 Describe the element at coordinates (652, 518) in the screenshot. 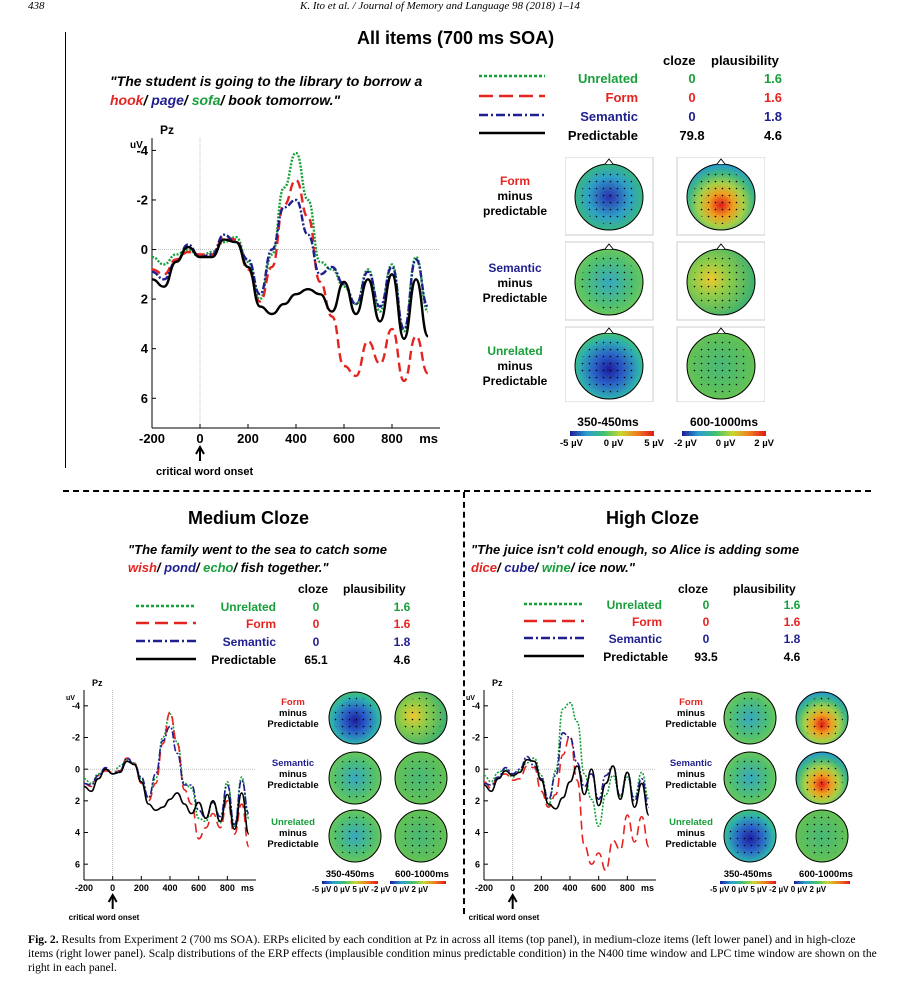

I see `high-panel-title: High Cloze` at that location.